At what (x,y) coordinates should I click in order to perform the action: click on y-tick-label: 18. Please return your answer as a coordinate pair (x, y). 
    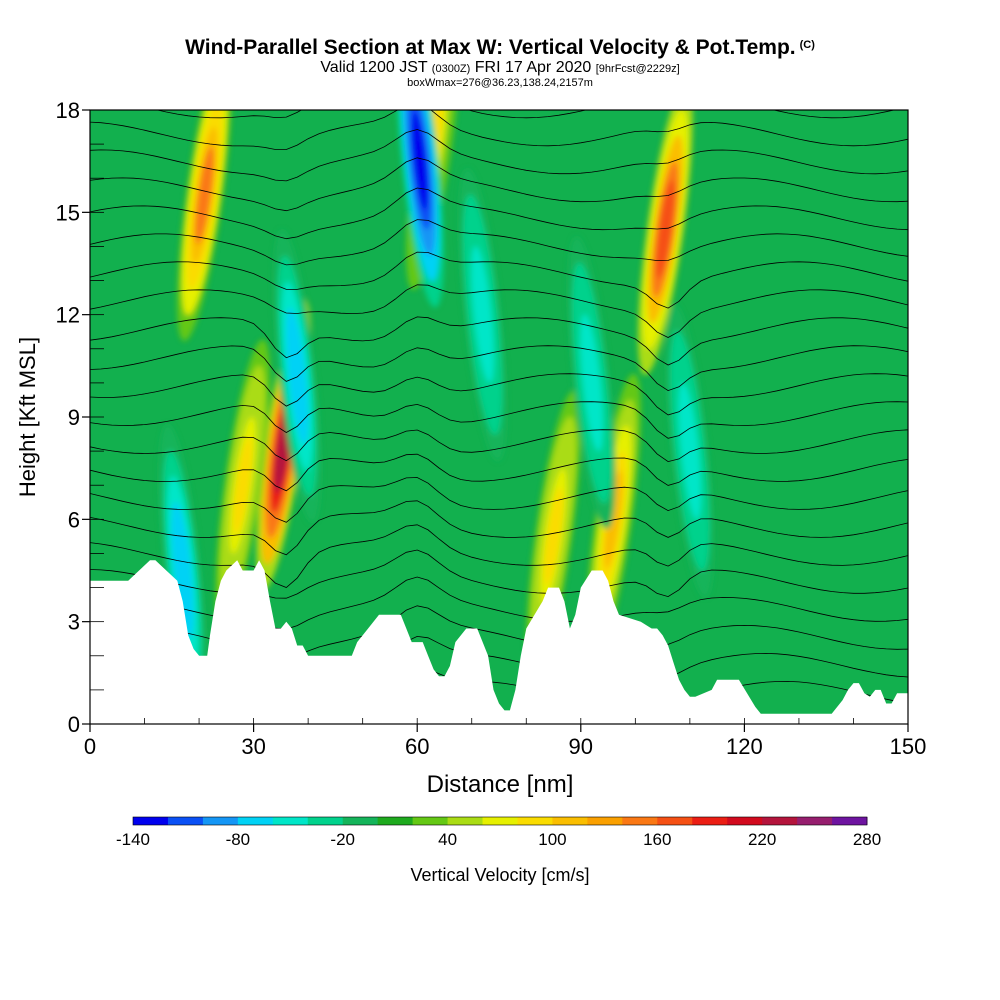
    Looking at the image, I should click on (68, 110).